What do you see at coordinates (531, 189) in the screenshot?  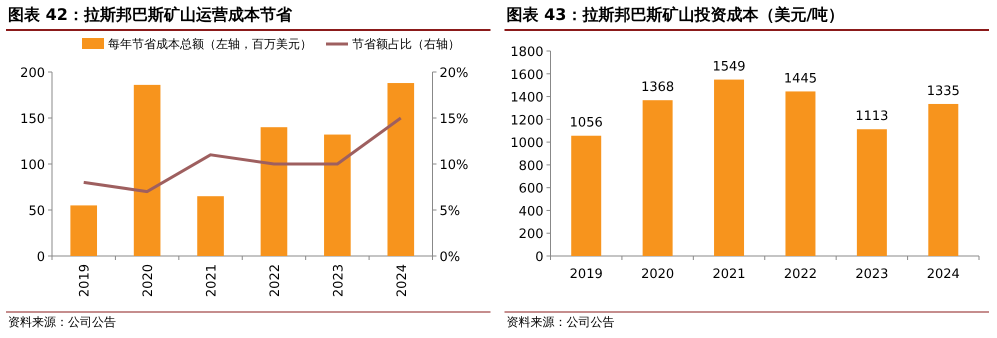 I see `y-tick-label: 600` at bounding box center [531, 189].